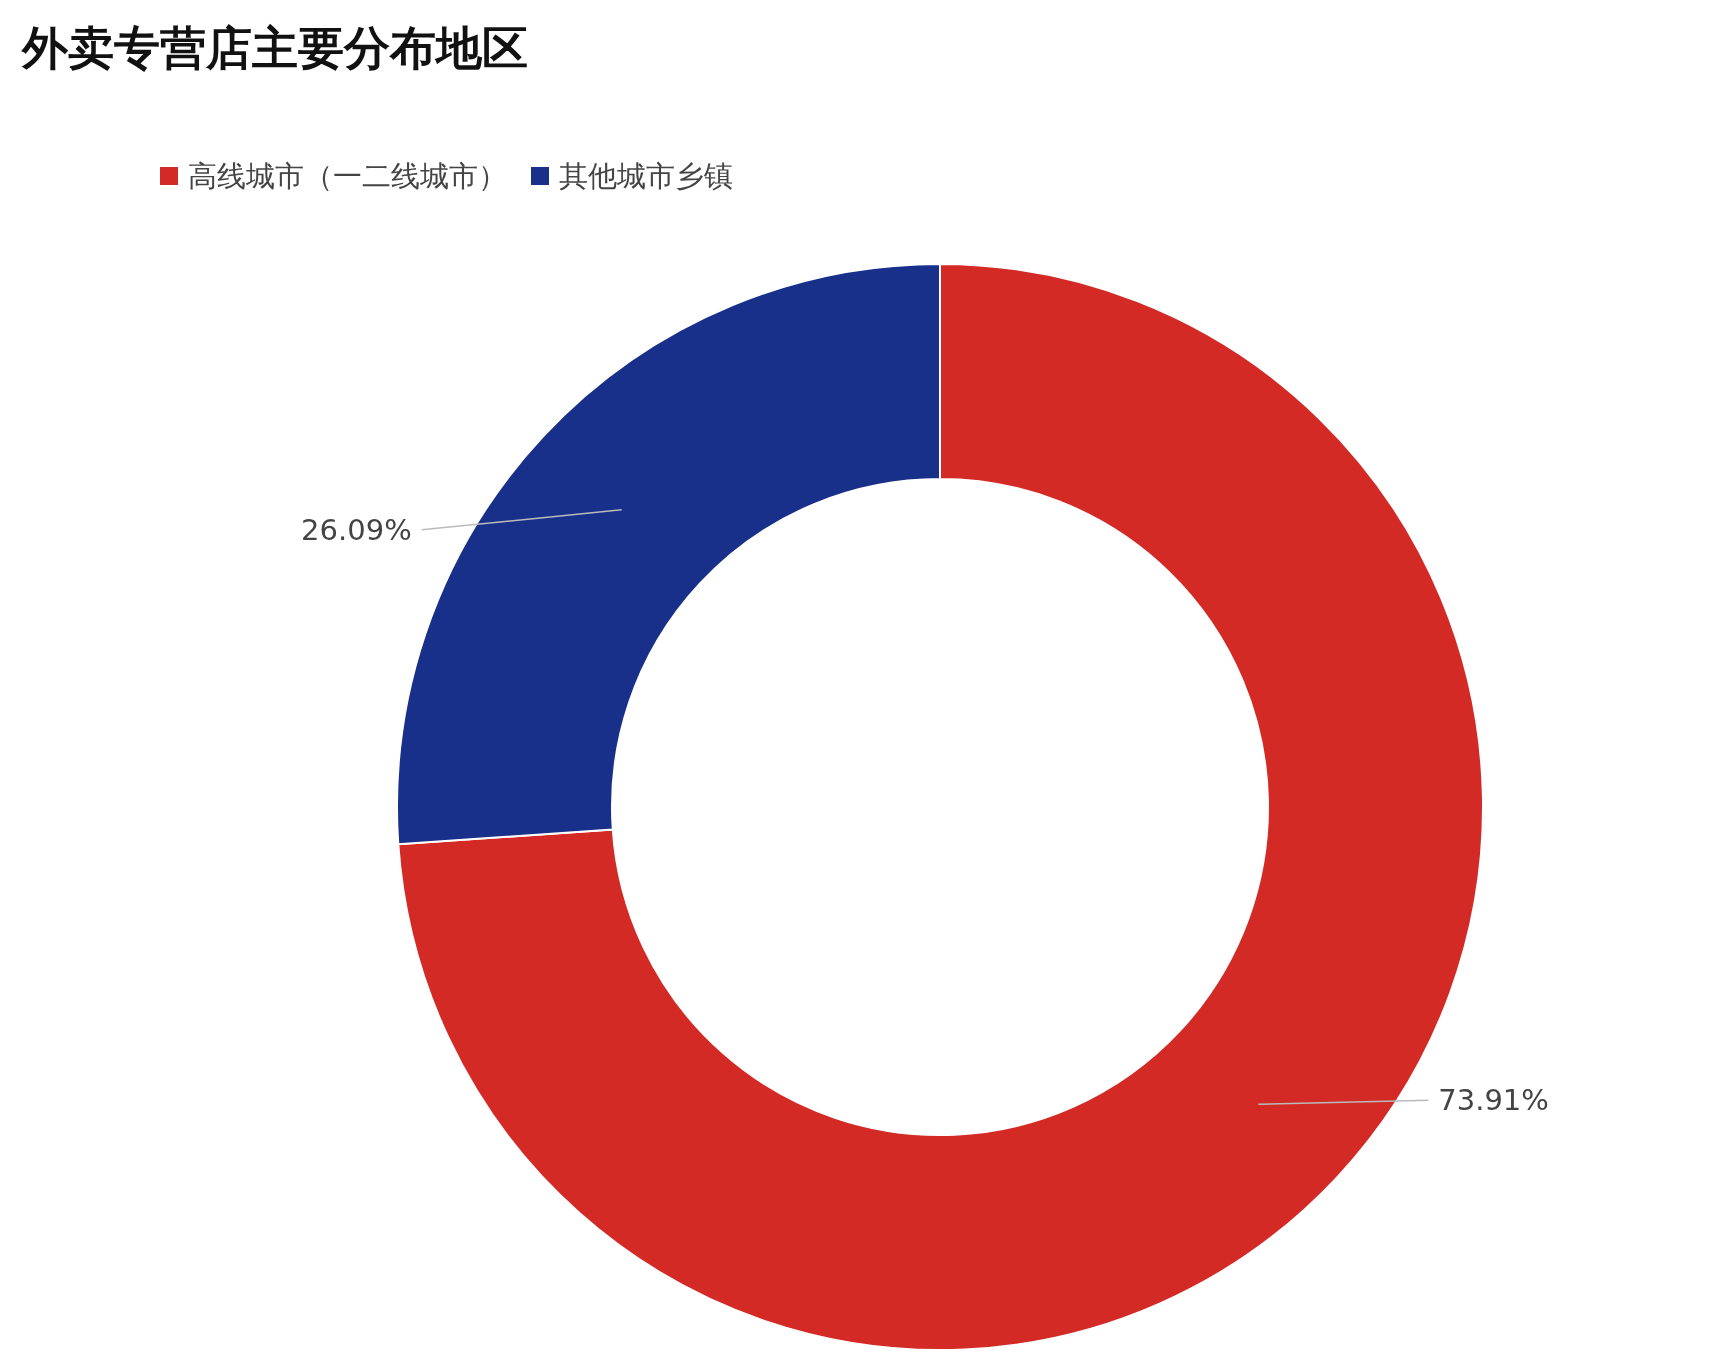 This screenshot has width=1728, height=1356. I want to click on legend-label: 高线城市（一二线城市）, so click(347, 176).